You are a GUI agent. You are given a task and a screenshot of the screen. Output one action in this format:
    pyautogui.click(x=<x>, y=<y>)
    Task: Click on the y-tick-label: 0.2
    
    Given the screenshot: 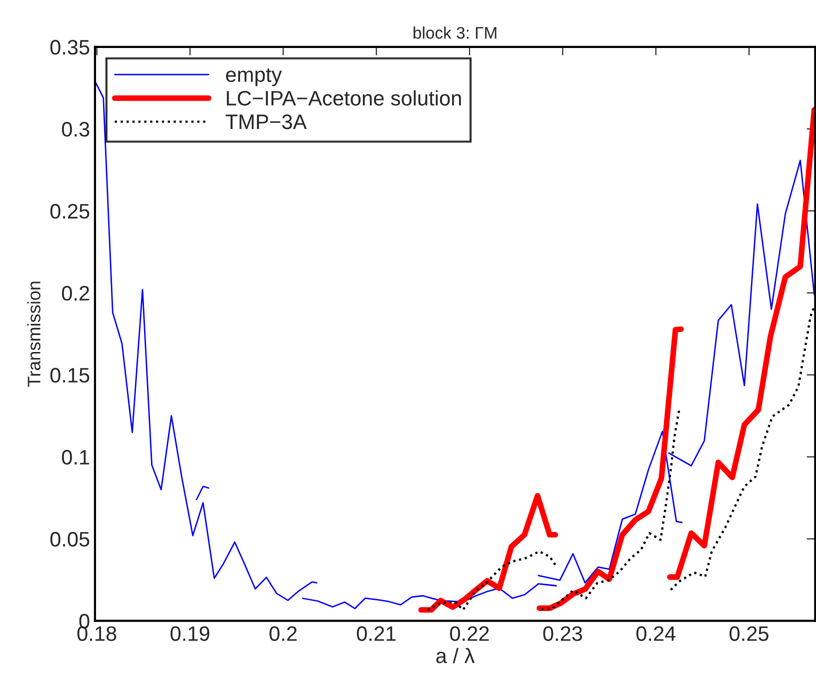 What is the action you would take?
    pyautogui.click(x=76, y=293)
    